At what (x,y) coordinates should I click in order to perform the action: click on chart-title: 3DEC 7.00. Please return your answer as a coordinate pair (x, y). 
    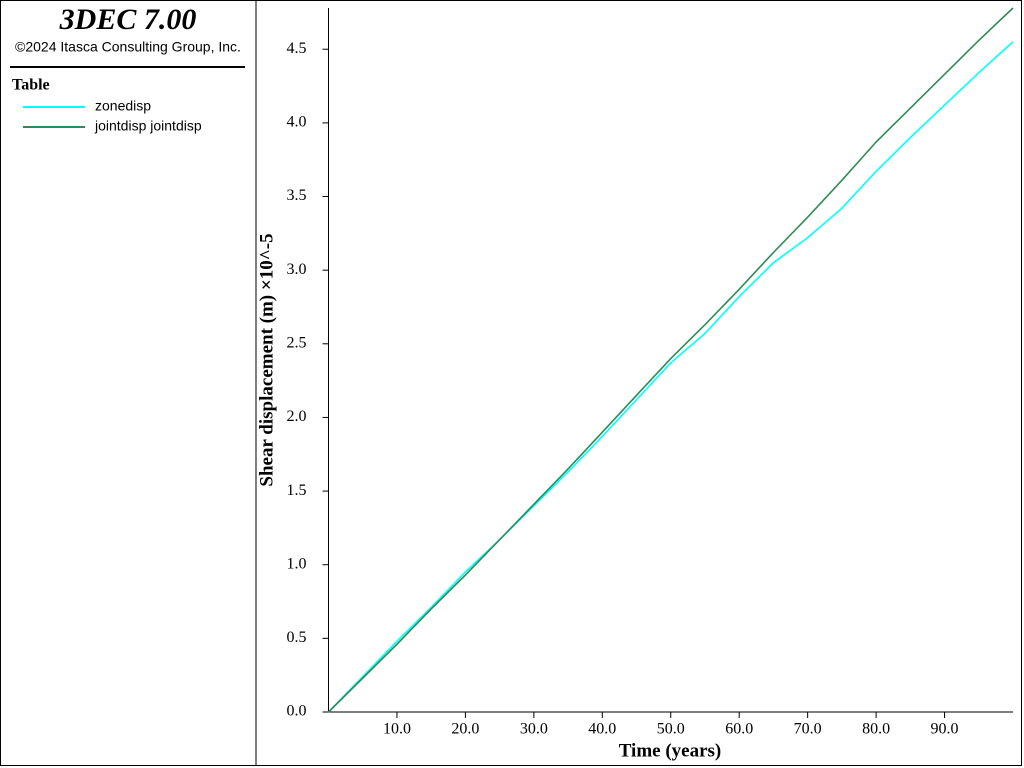
    Looking at the image, I should click on (128, 19).